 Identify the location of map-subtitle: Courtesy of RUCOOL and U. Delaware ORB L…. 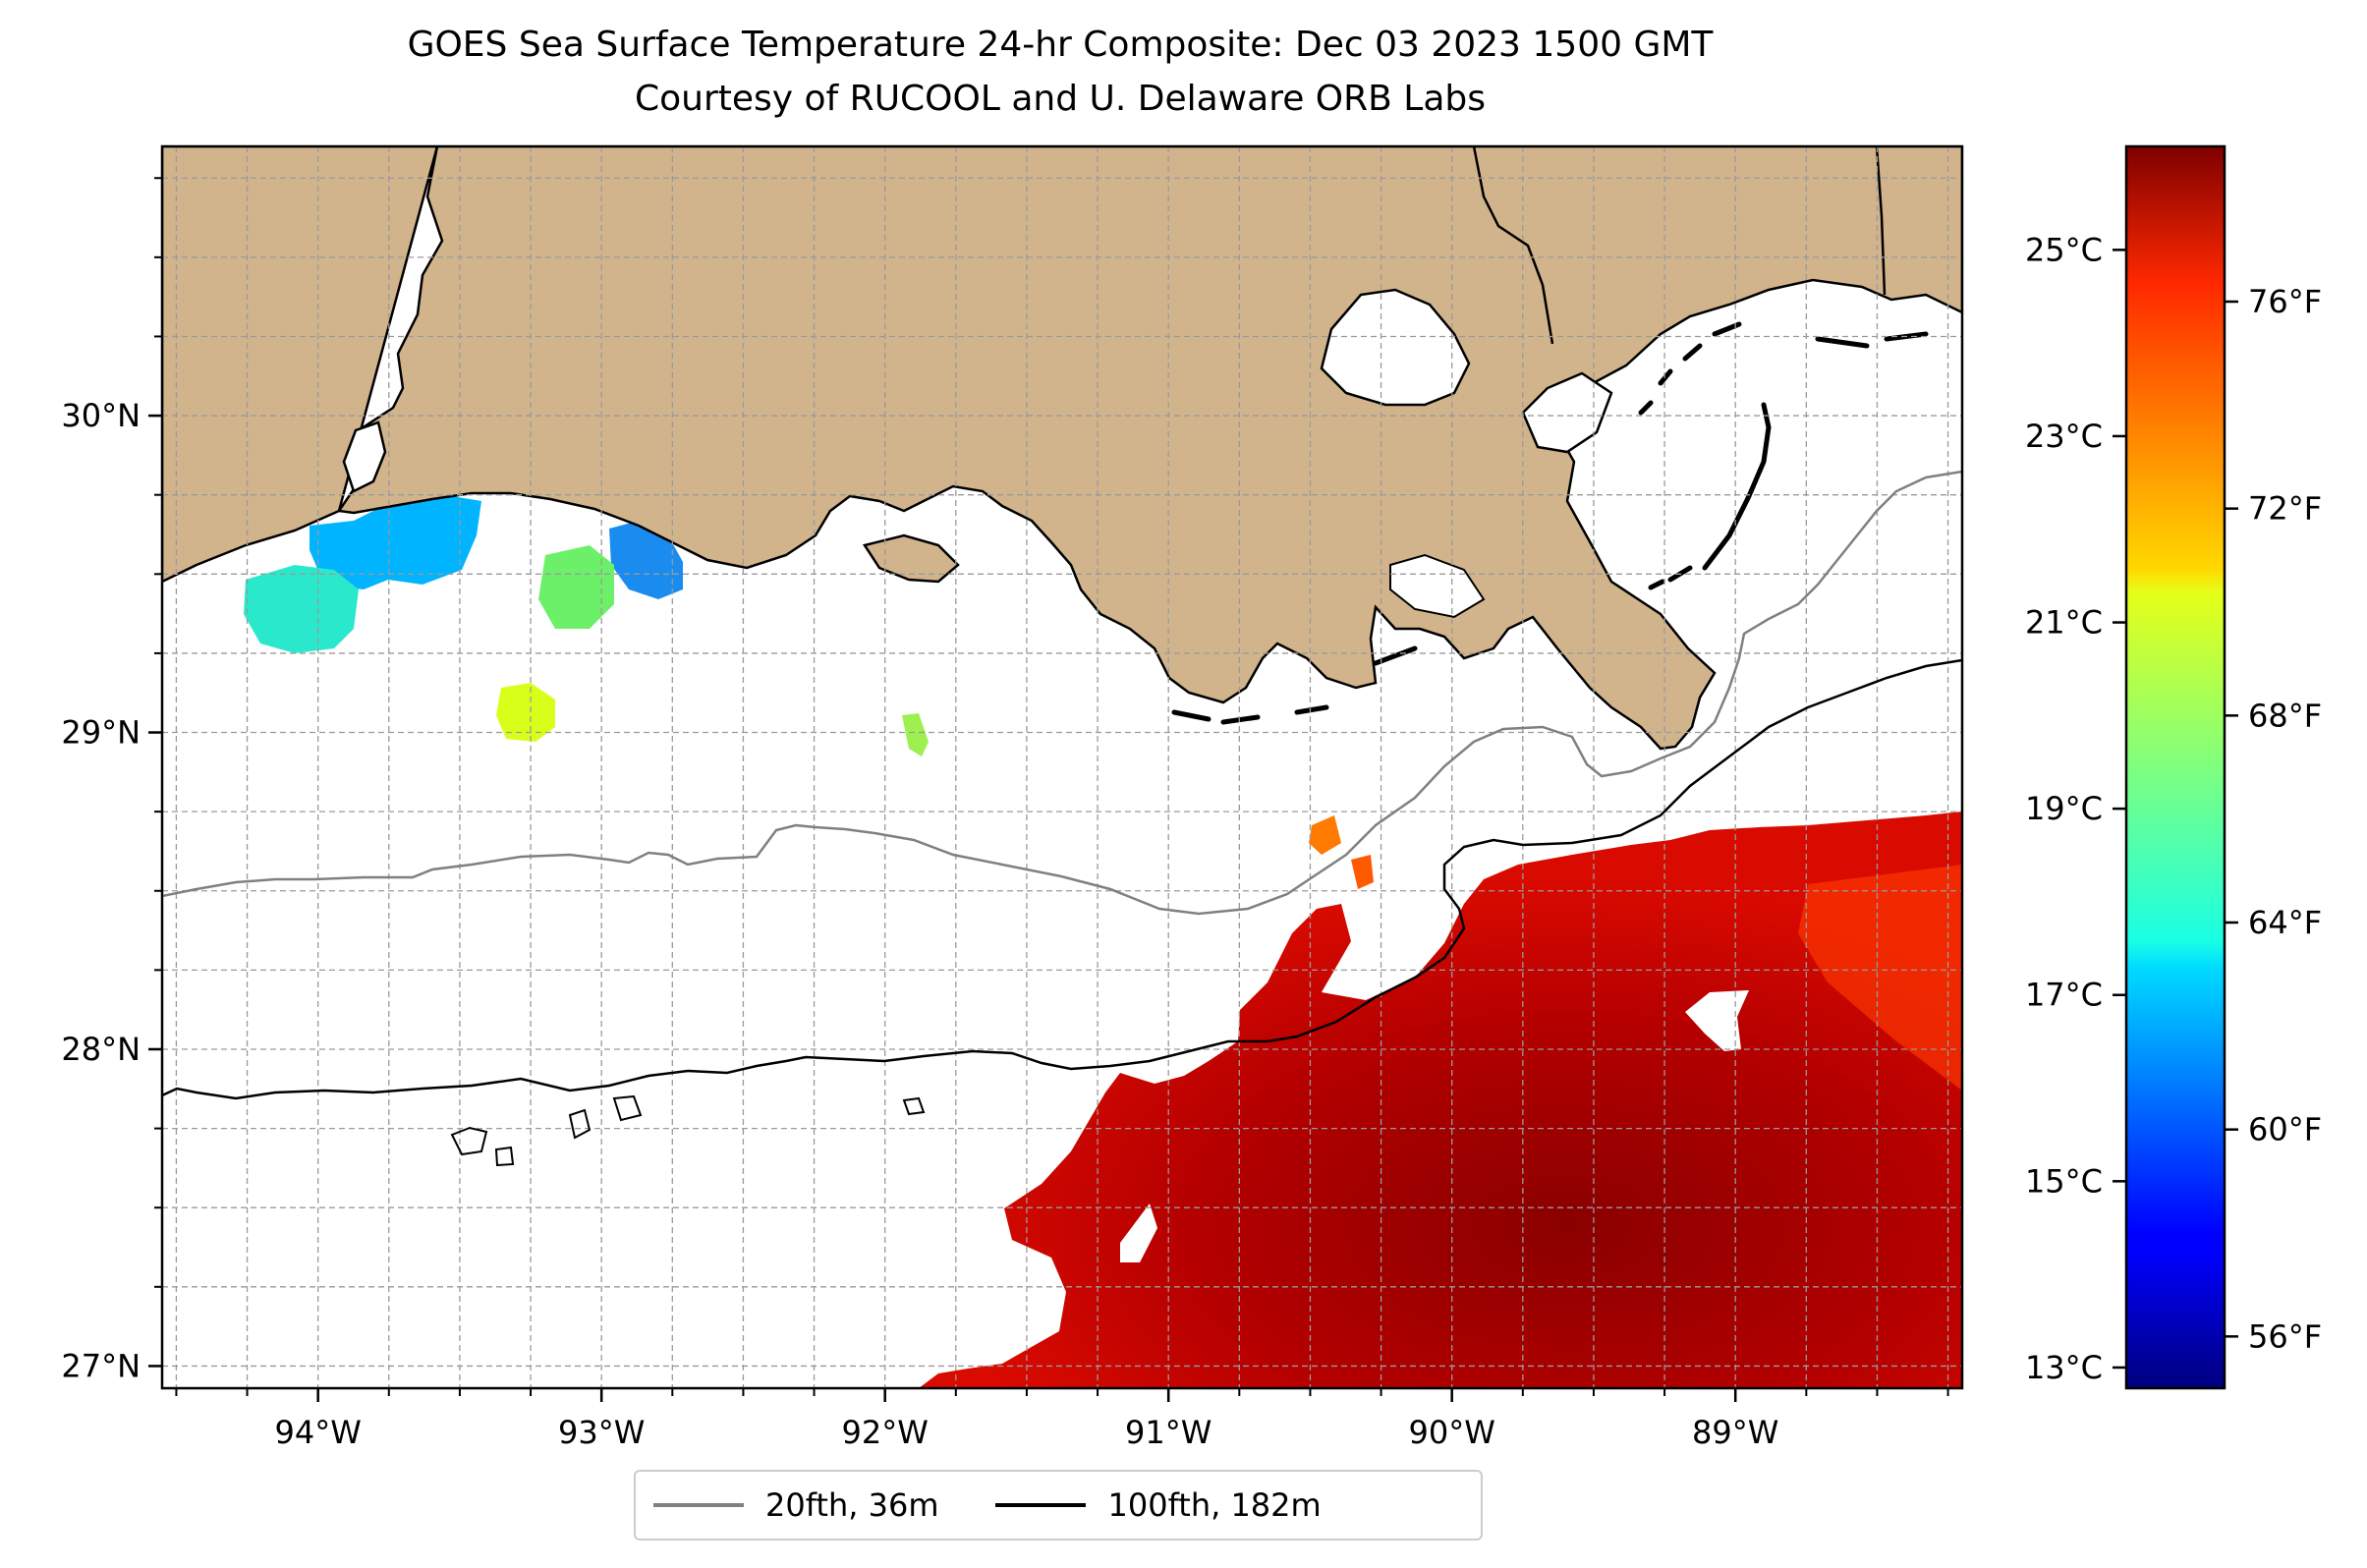
(1060, 99).